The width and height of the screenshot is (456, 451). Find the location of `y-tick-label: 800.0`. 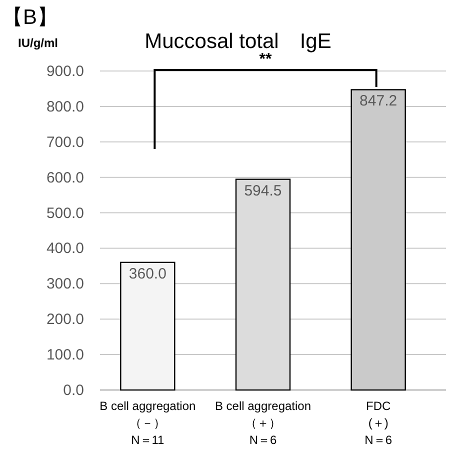

y-tick-label: 800.0 is located at coordinates (65, 107).